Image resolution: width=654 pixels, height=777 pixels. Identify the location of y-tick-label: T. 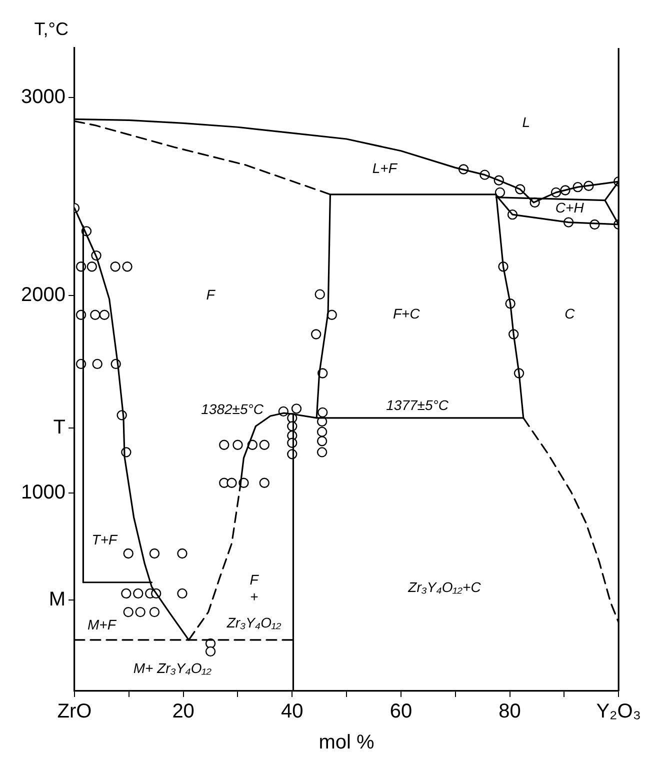
(59, 427).